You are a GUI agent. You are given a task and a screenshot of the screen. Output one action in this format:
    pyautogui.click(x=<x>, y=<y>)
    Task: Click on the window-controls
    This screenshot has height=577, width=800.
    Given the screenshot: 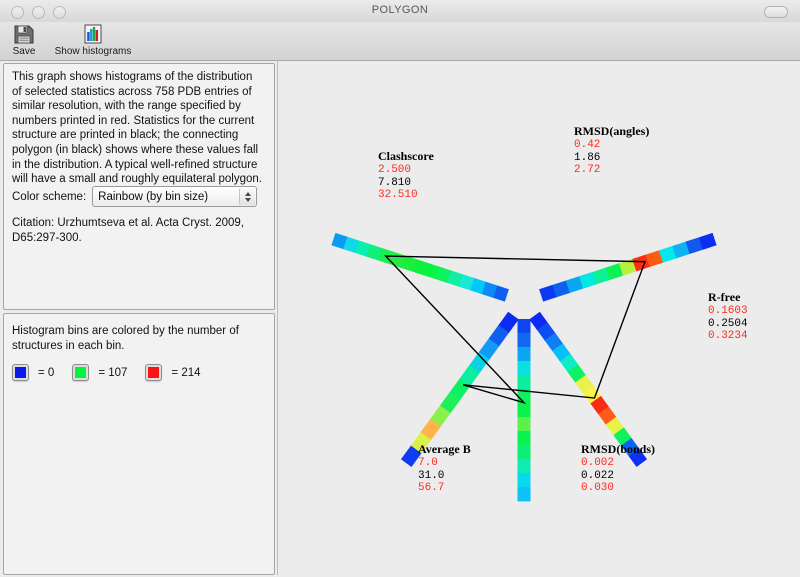 What is the action you would take?
    pyautogui.click(x=38, y=12)
    